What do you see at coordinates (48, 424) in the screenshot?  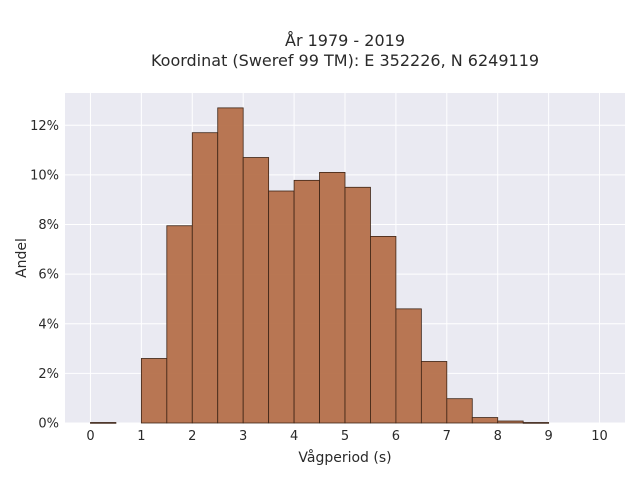 I see `y-tick-label: 0%` at bounding box center [48, 424].